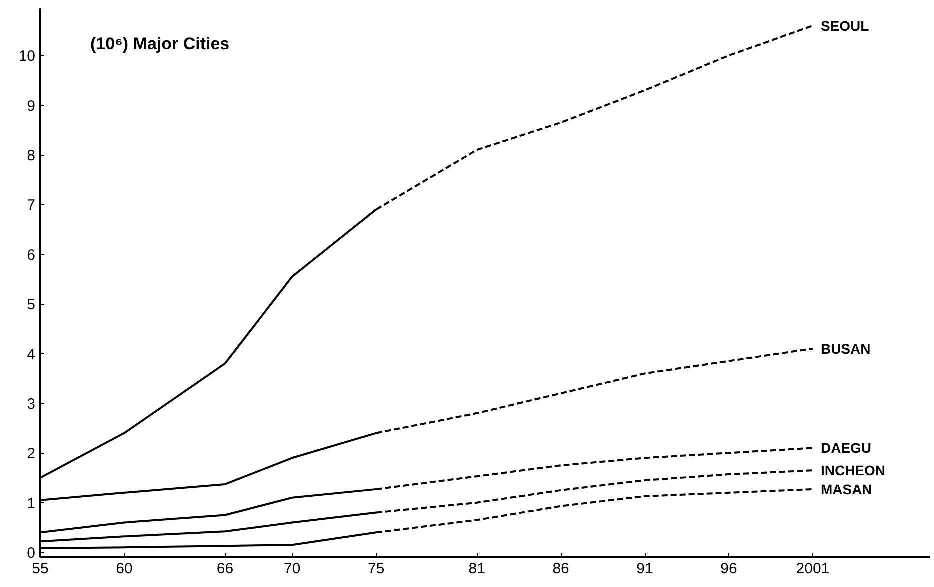 Image resolution: width=934 pixels, height=587 pixels. What do you see at coordinates (31, 156) in the screenshot?
I see `y-tick-label: 8` at bounding box center [31, 156].